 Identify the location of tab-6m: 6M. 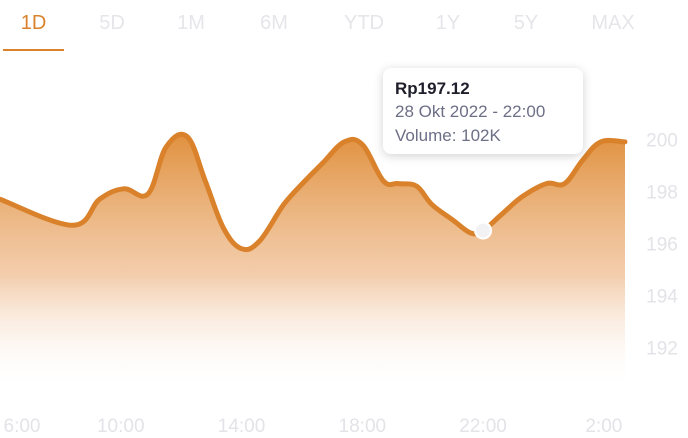
(274, 23).